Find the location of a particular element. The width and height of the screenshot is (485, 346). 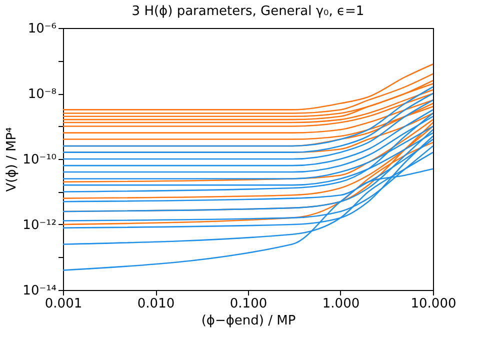

x-tick-label: 1.000 is located at coordinates (341, 304).